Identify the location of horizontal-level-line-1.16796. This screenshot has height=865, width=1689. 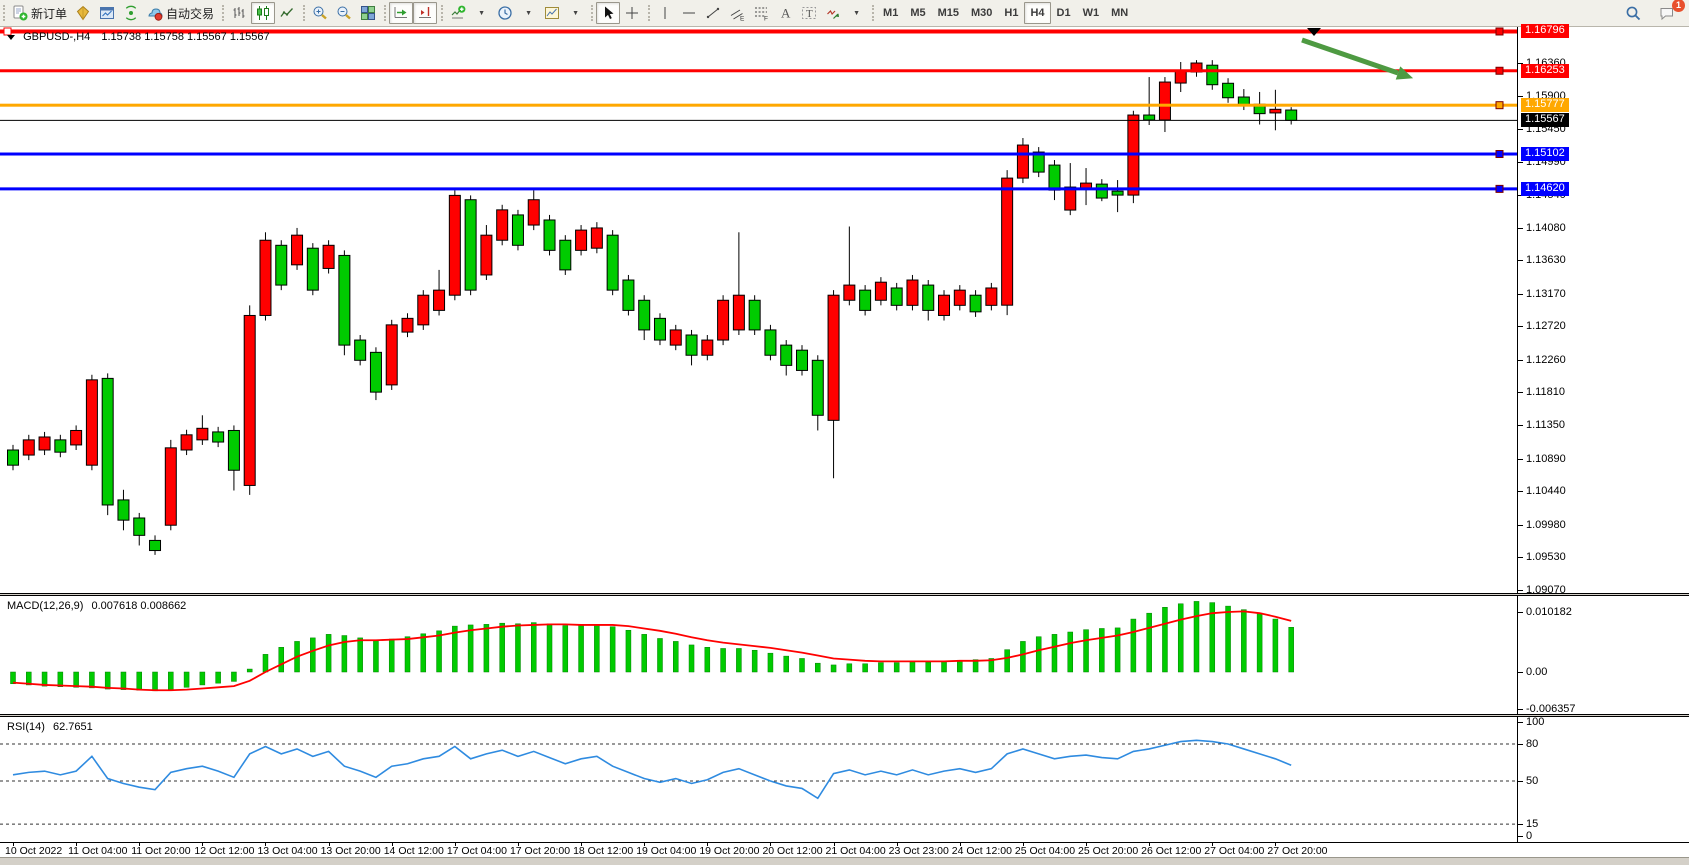
(758, 31).